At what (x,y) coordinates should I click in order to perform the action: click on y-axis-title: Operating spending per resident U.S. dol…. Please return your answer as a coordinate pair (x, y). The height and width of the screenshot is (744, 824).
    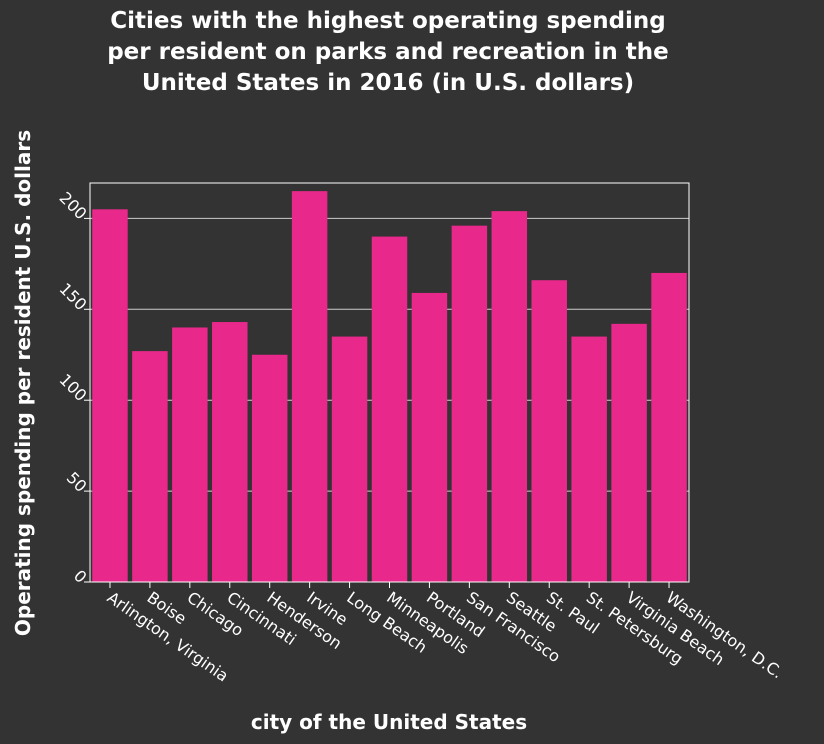
    Looking at the image, I should click on (23, 383).